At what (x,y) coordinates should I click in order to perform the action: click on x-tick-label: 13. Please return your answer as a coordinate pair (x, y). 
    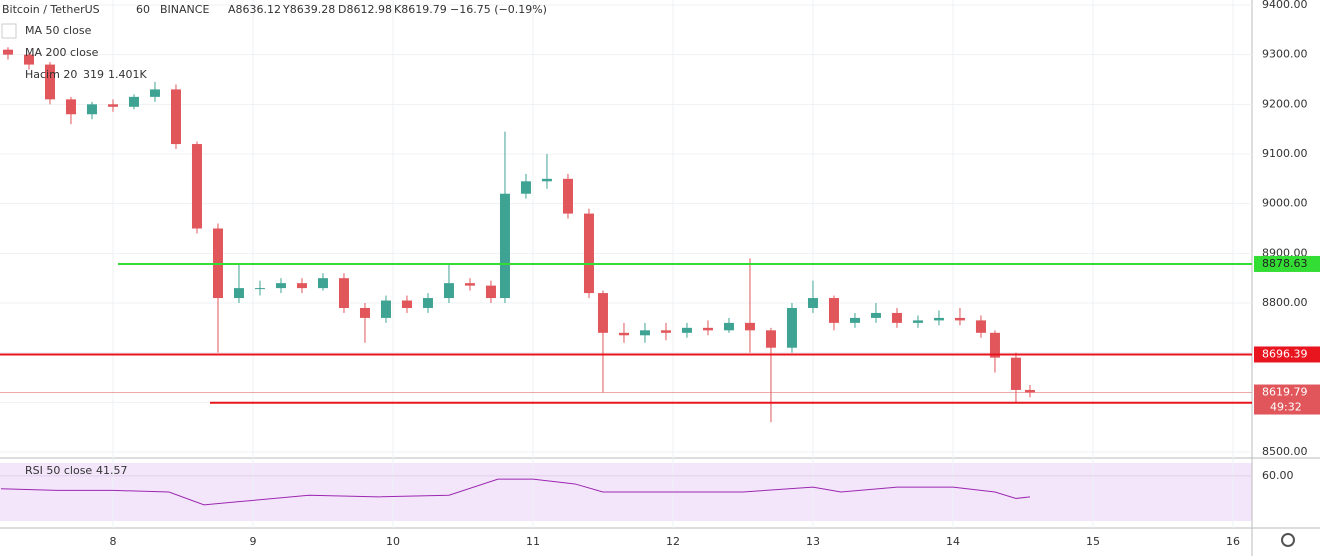
    Looking at the image, I should click on (813, 541).